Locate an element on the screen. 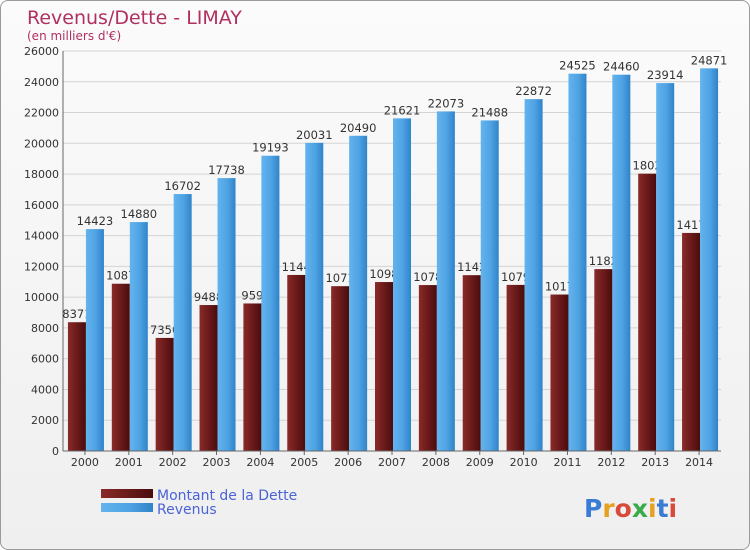 This screenshot has height=550, width=750. data-label-revenus: 22073 is located at coordinates (446, 103).